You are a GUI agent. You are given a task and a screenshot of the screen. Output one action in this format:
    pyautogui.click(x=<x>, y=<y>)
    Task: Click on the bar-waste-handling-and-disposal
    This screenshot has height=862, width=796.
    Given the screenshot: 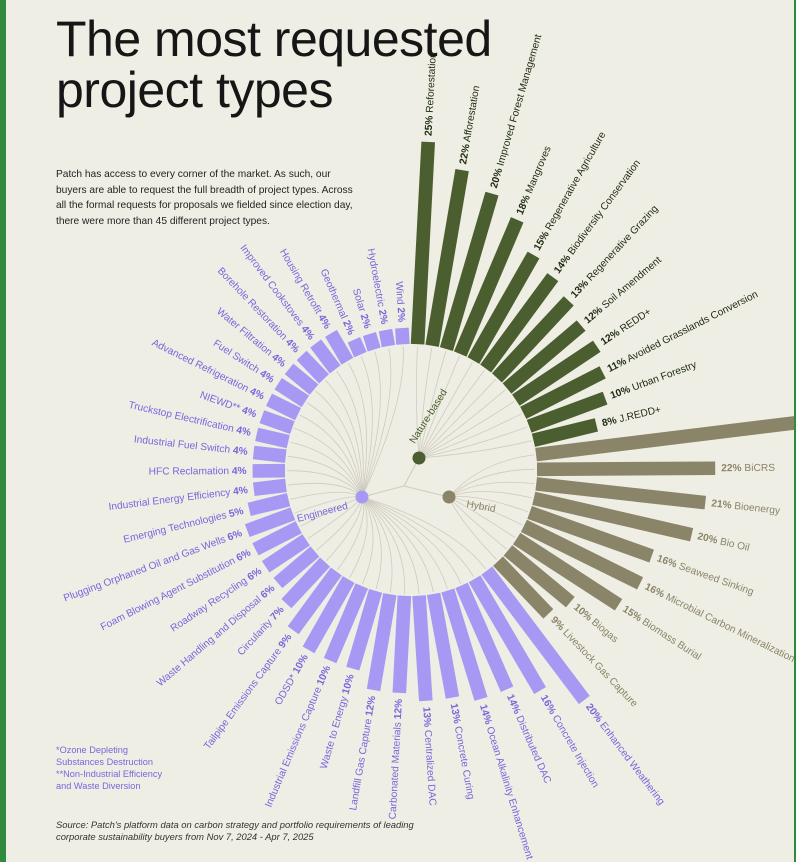 What is the action you would take?
    pyautogui.click(x=296, y=567)
    